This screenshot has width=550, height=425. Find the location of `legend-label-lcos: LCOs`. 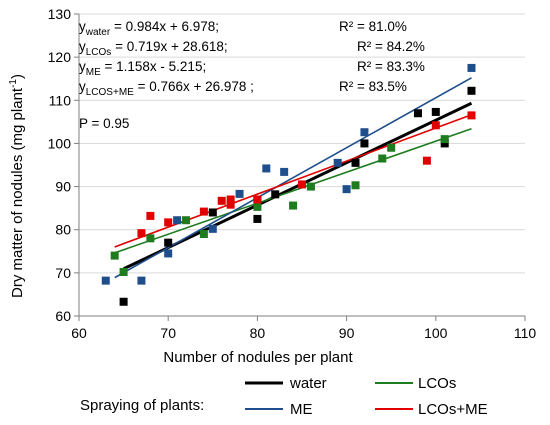

legend-label-lcos: LCOs is located at coordinates (437, 383).